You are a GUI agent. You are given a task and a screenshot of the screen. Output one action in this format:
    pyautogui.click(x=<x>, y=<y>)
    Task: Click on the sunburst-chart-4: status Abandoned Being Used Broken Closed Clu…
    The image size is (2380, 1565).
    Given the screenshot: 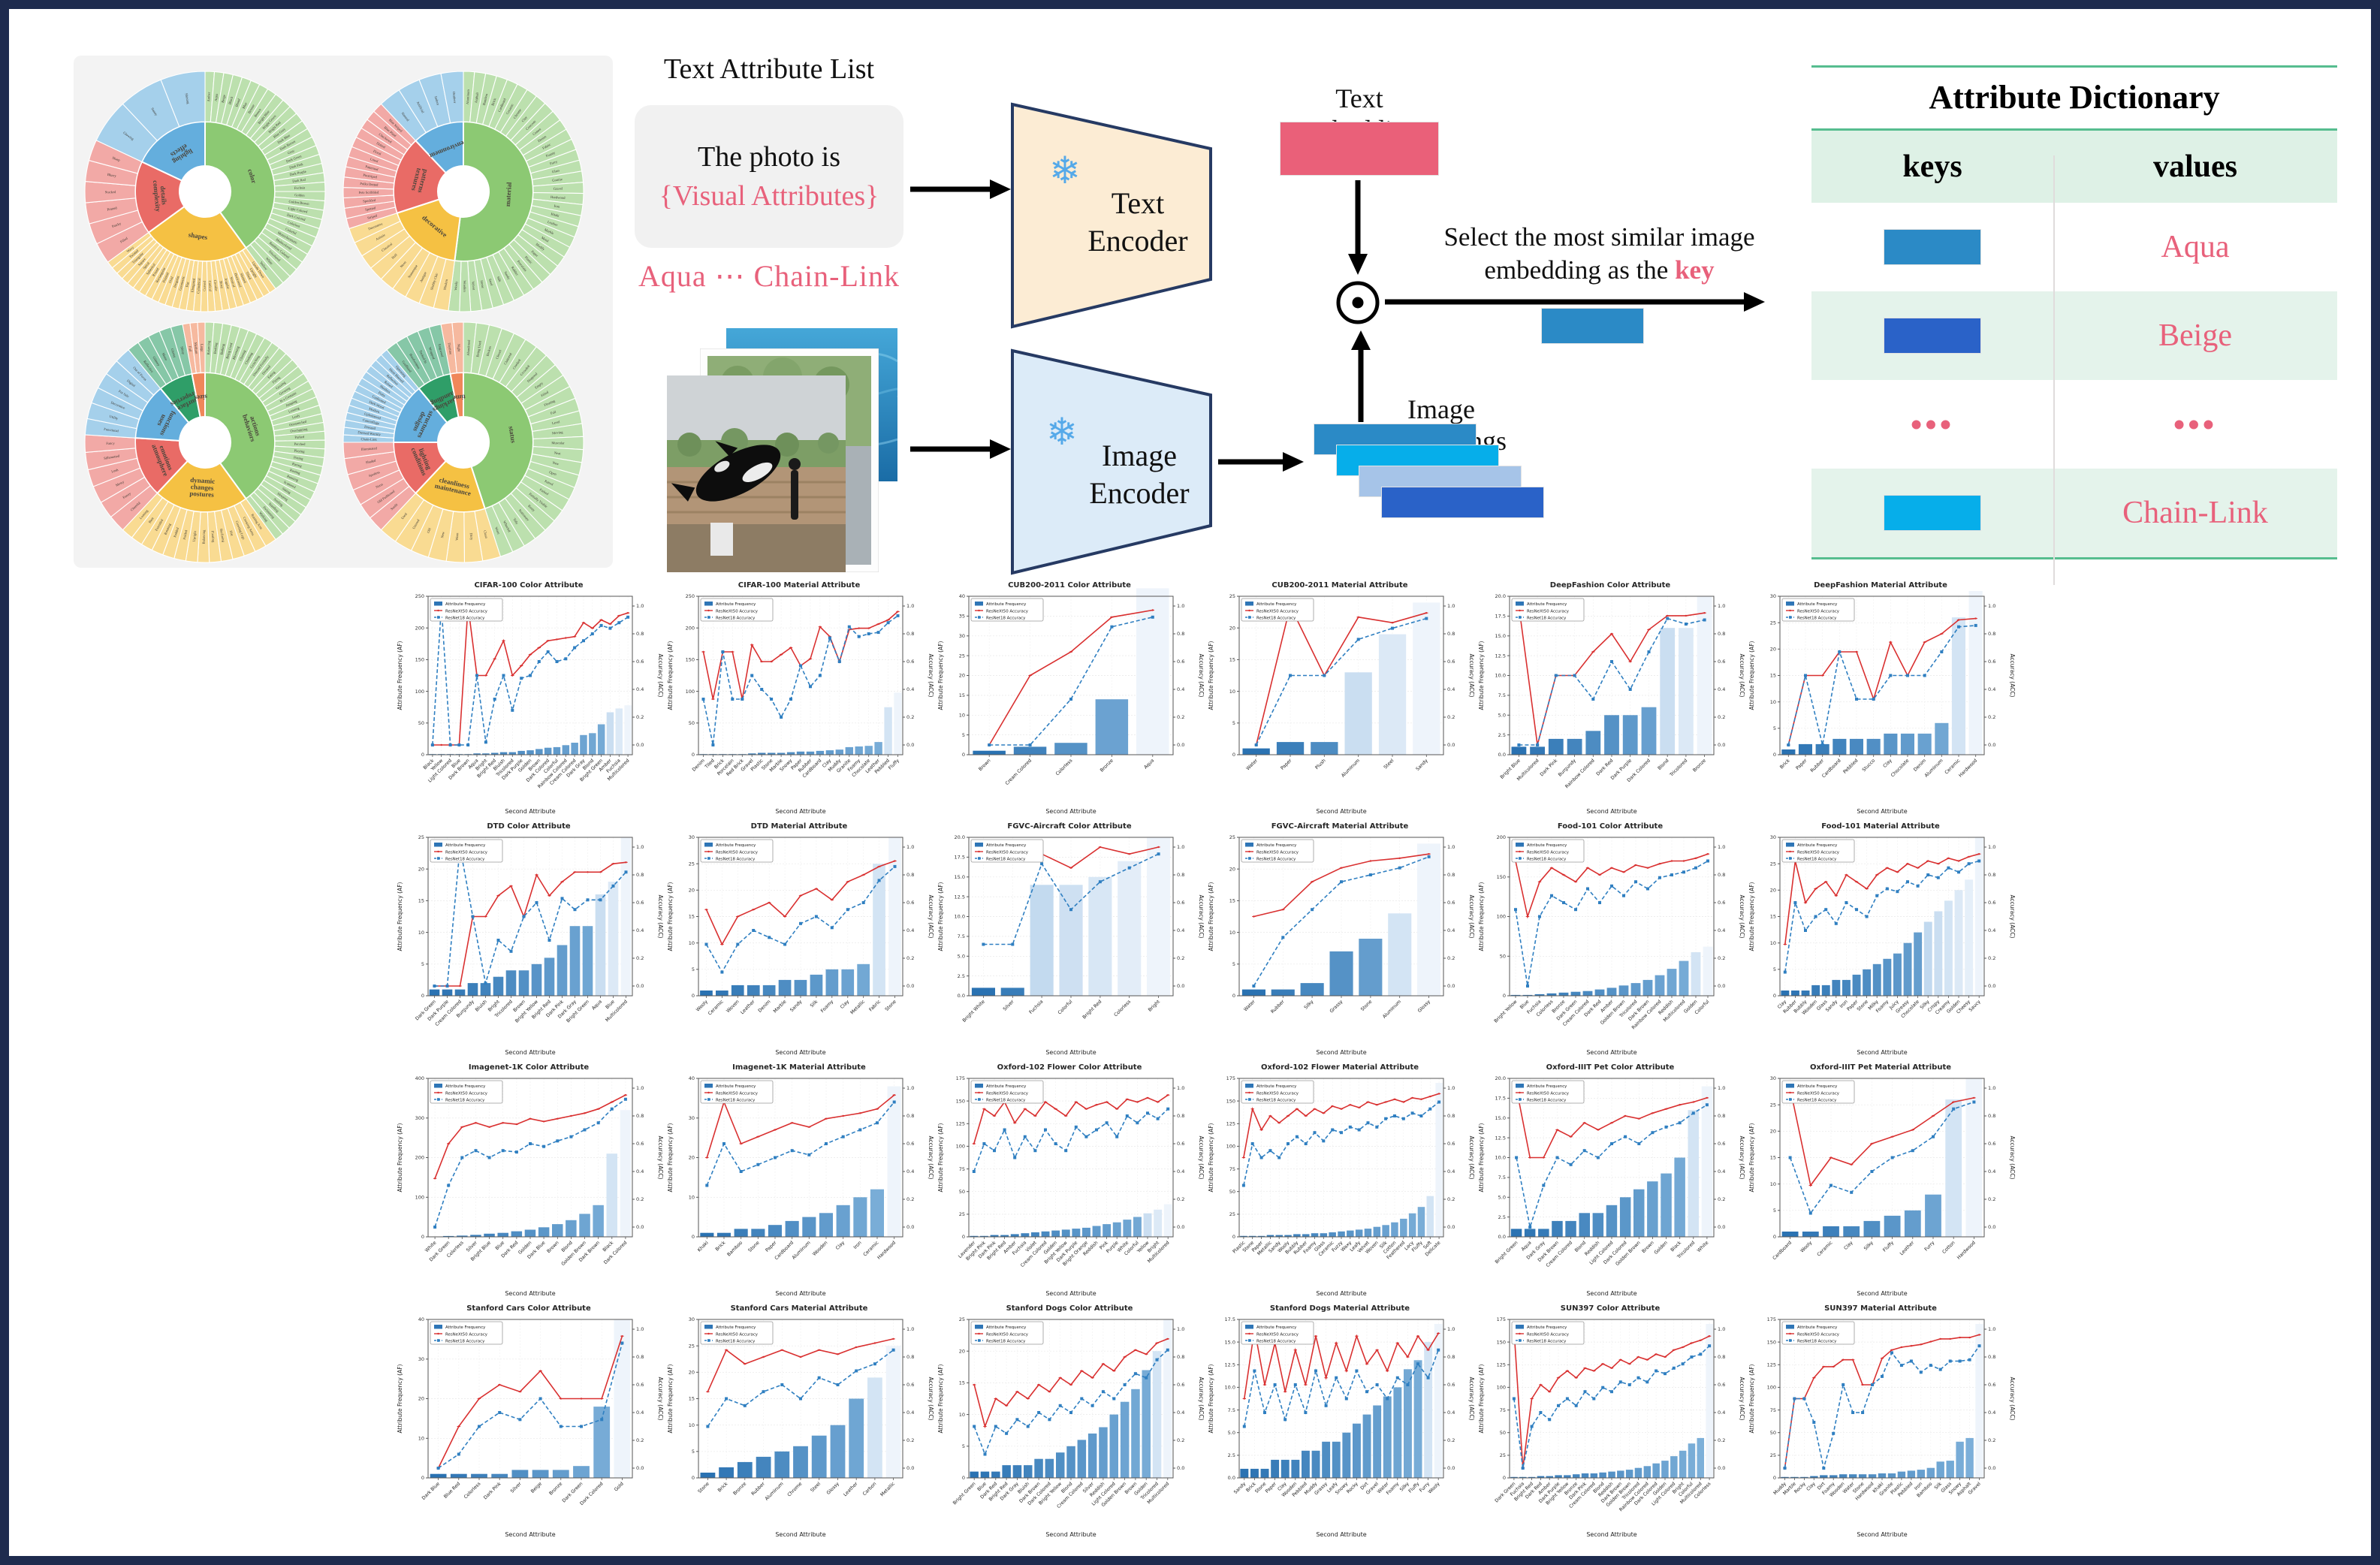 What is the action you would take?
    pyautogui.click(x=463, y=444)
    